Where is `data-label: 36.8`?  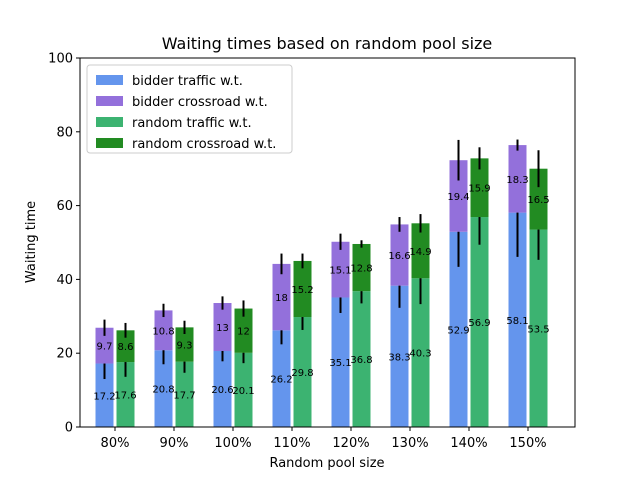
data-label: 36.8 is located at coordinates (361, 360).